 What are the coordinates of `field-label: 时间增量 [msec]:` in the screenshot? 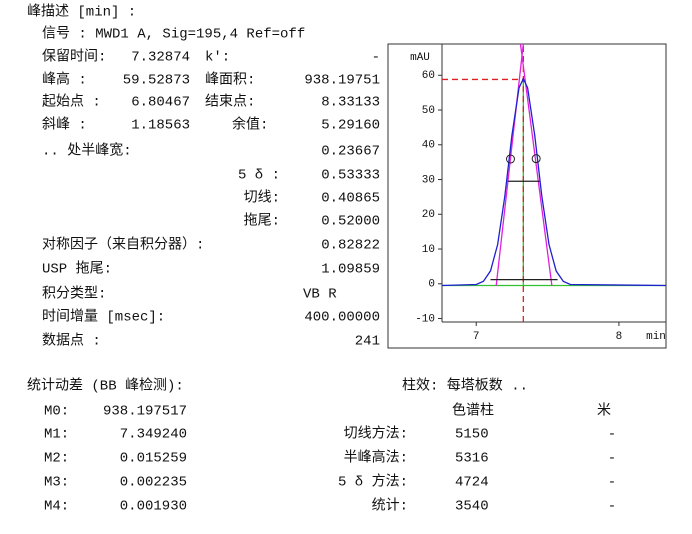 It's located at (103, 317).